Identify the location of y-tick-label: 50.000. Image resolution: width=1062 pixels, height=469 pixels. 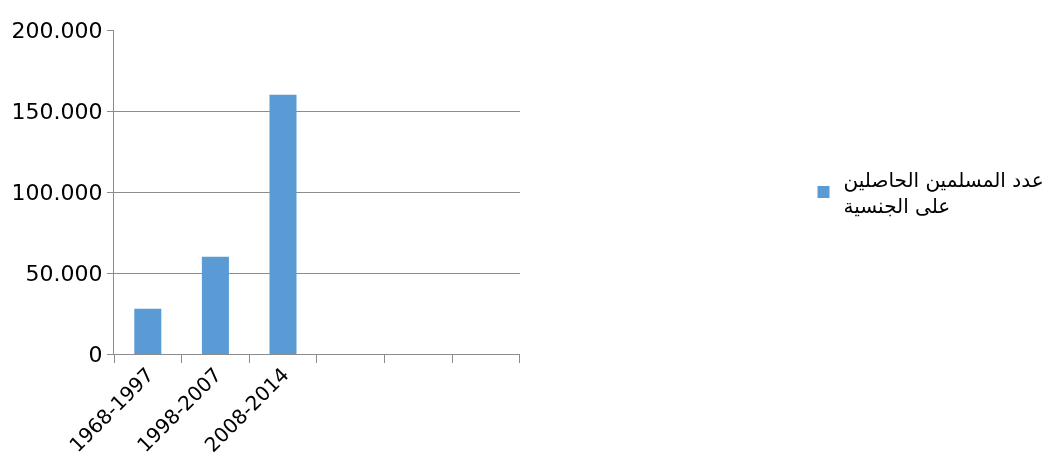
(64, 273).